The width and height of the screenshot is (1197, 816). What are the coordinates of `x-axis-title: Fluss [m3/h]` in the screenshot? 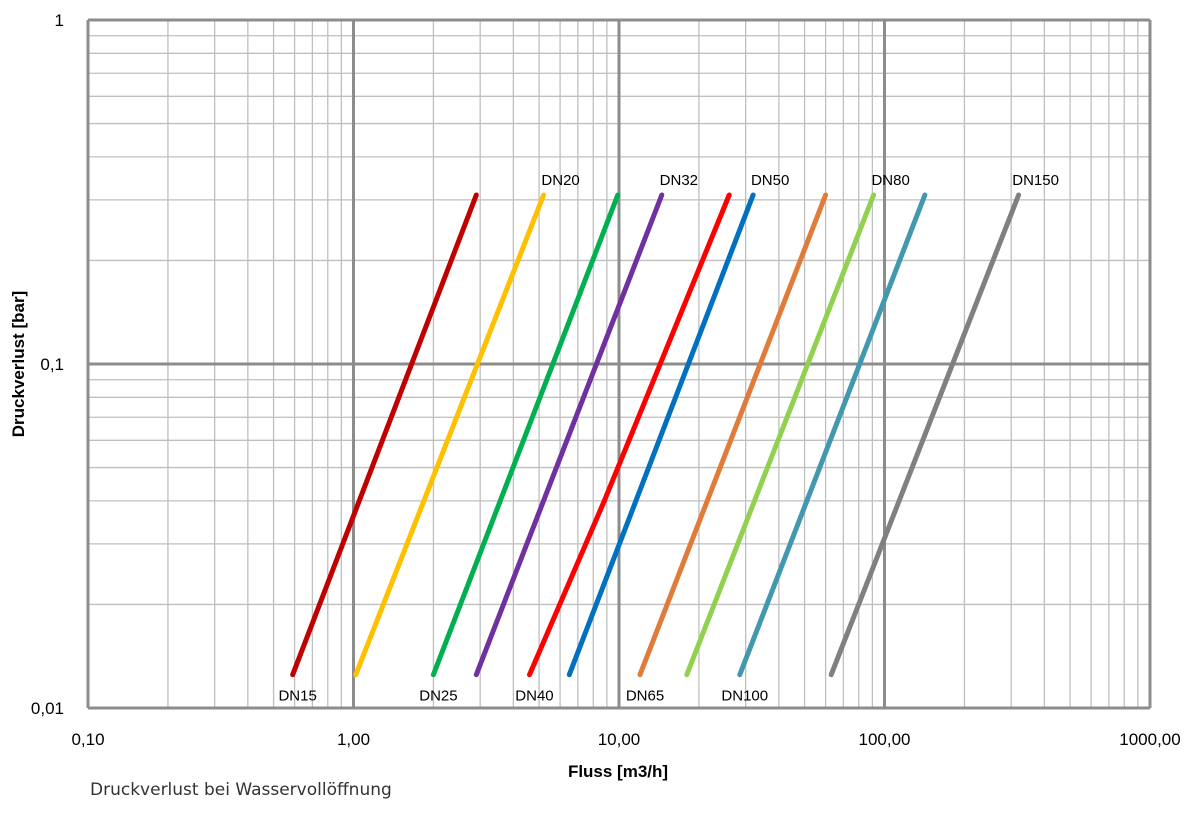 It's located at (618, 771).